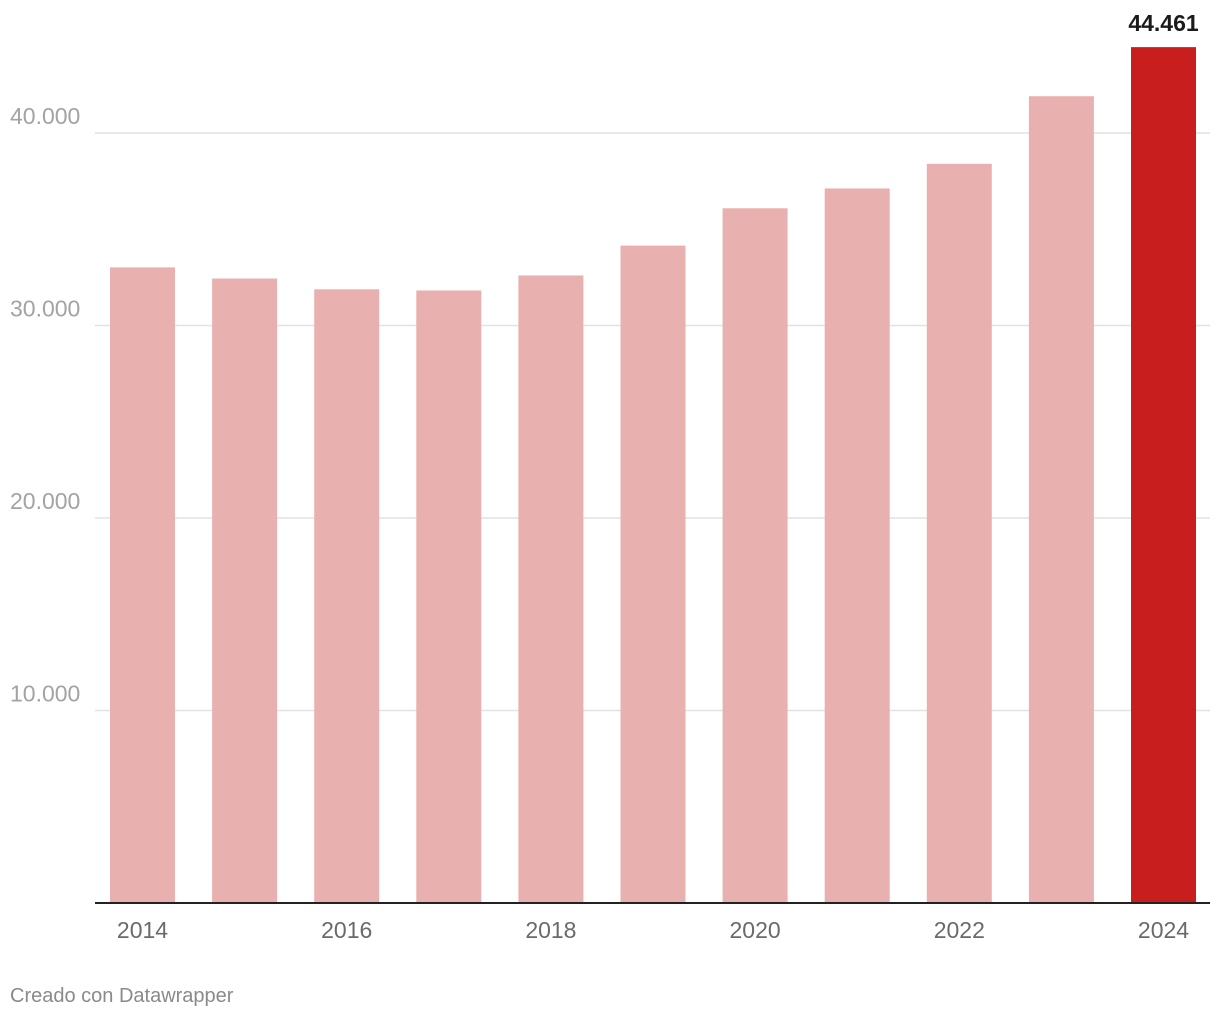 The image size is (1220, 1020). What do you see at coordinates (45, 694) in the screenshot?
I see `y-tick-label: 10.000` at bounding box center [45, 694].